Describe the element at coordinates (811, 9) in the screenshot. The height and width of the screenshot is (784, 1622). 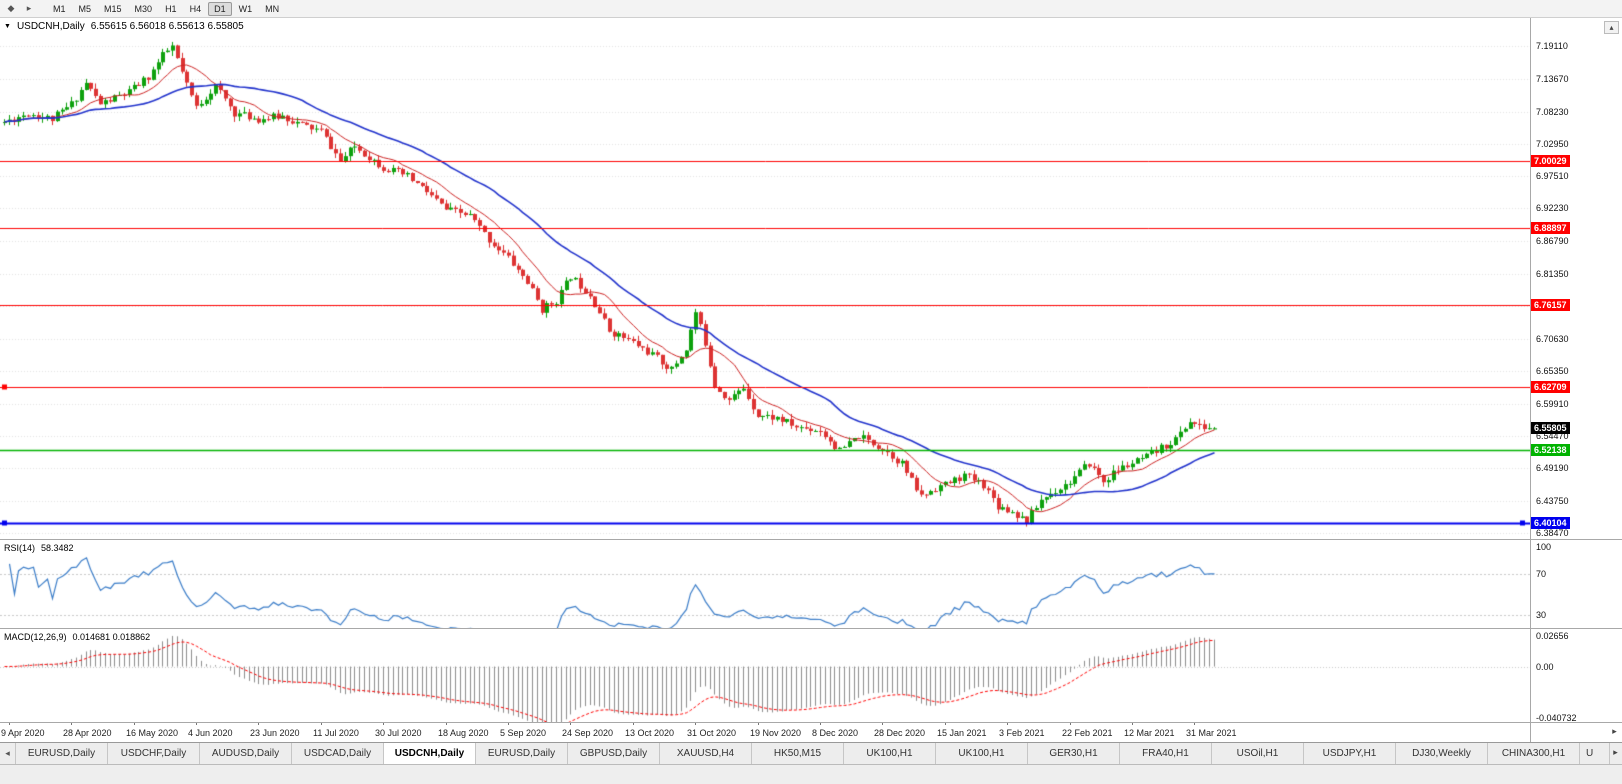
I see `toolbar: ◆ ▸ M1 M5 M15 M30 H1 H4 D1 W1 MN` at that location.